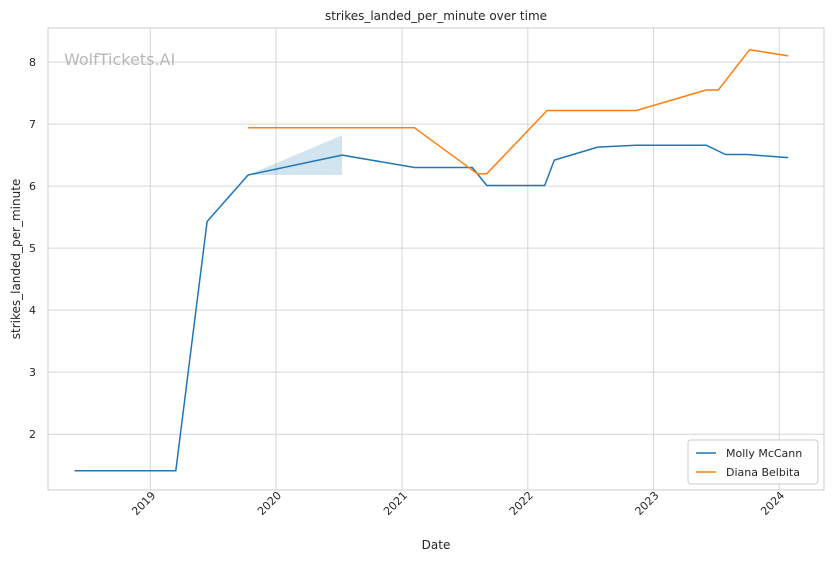  What do you see at coordinates (764, 453) in the screenshot?
I see `legend-label: Molly McCann` at bounding box center [764, 453].